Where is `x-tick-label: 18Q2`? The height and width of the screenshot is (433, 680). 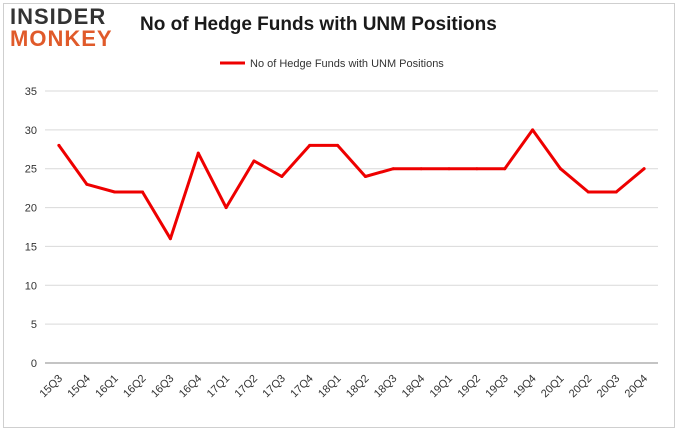
x-tick-label: 18Q2 is located at coordinates (358, 387).